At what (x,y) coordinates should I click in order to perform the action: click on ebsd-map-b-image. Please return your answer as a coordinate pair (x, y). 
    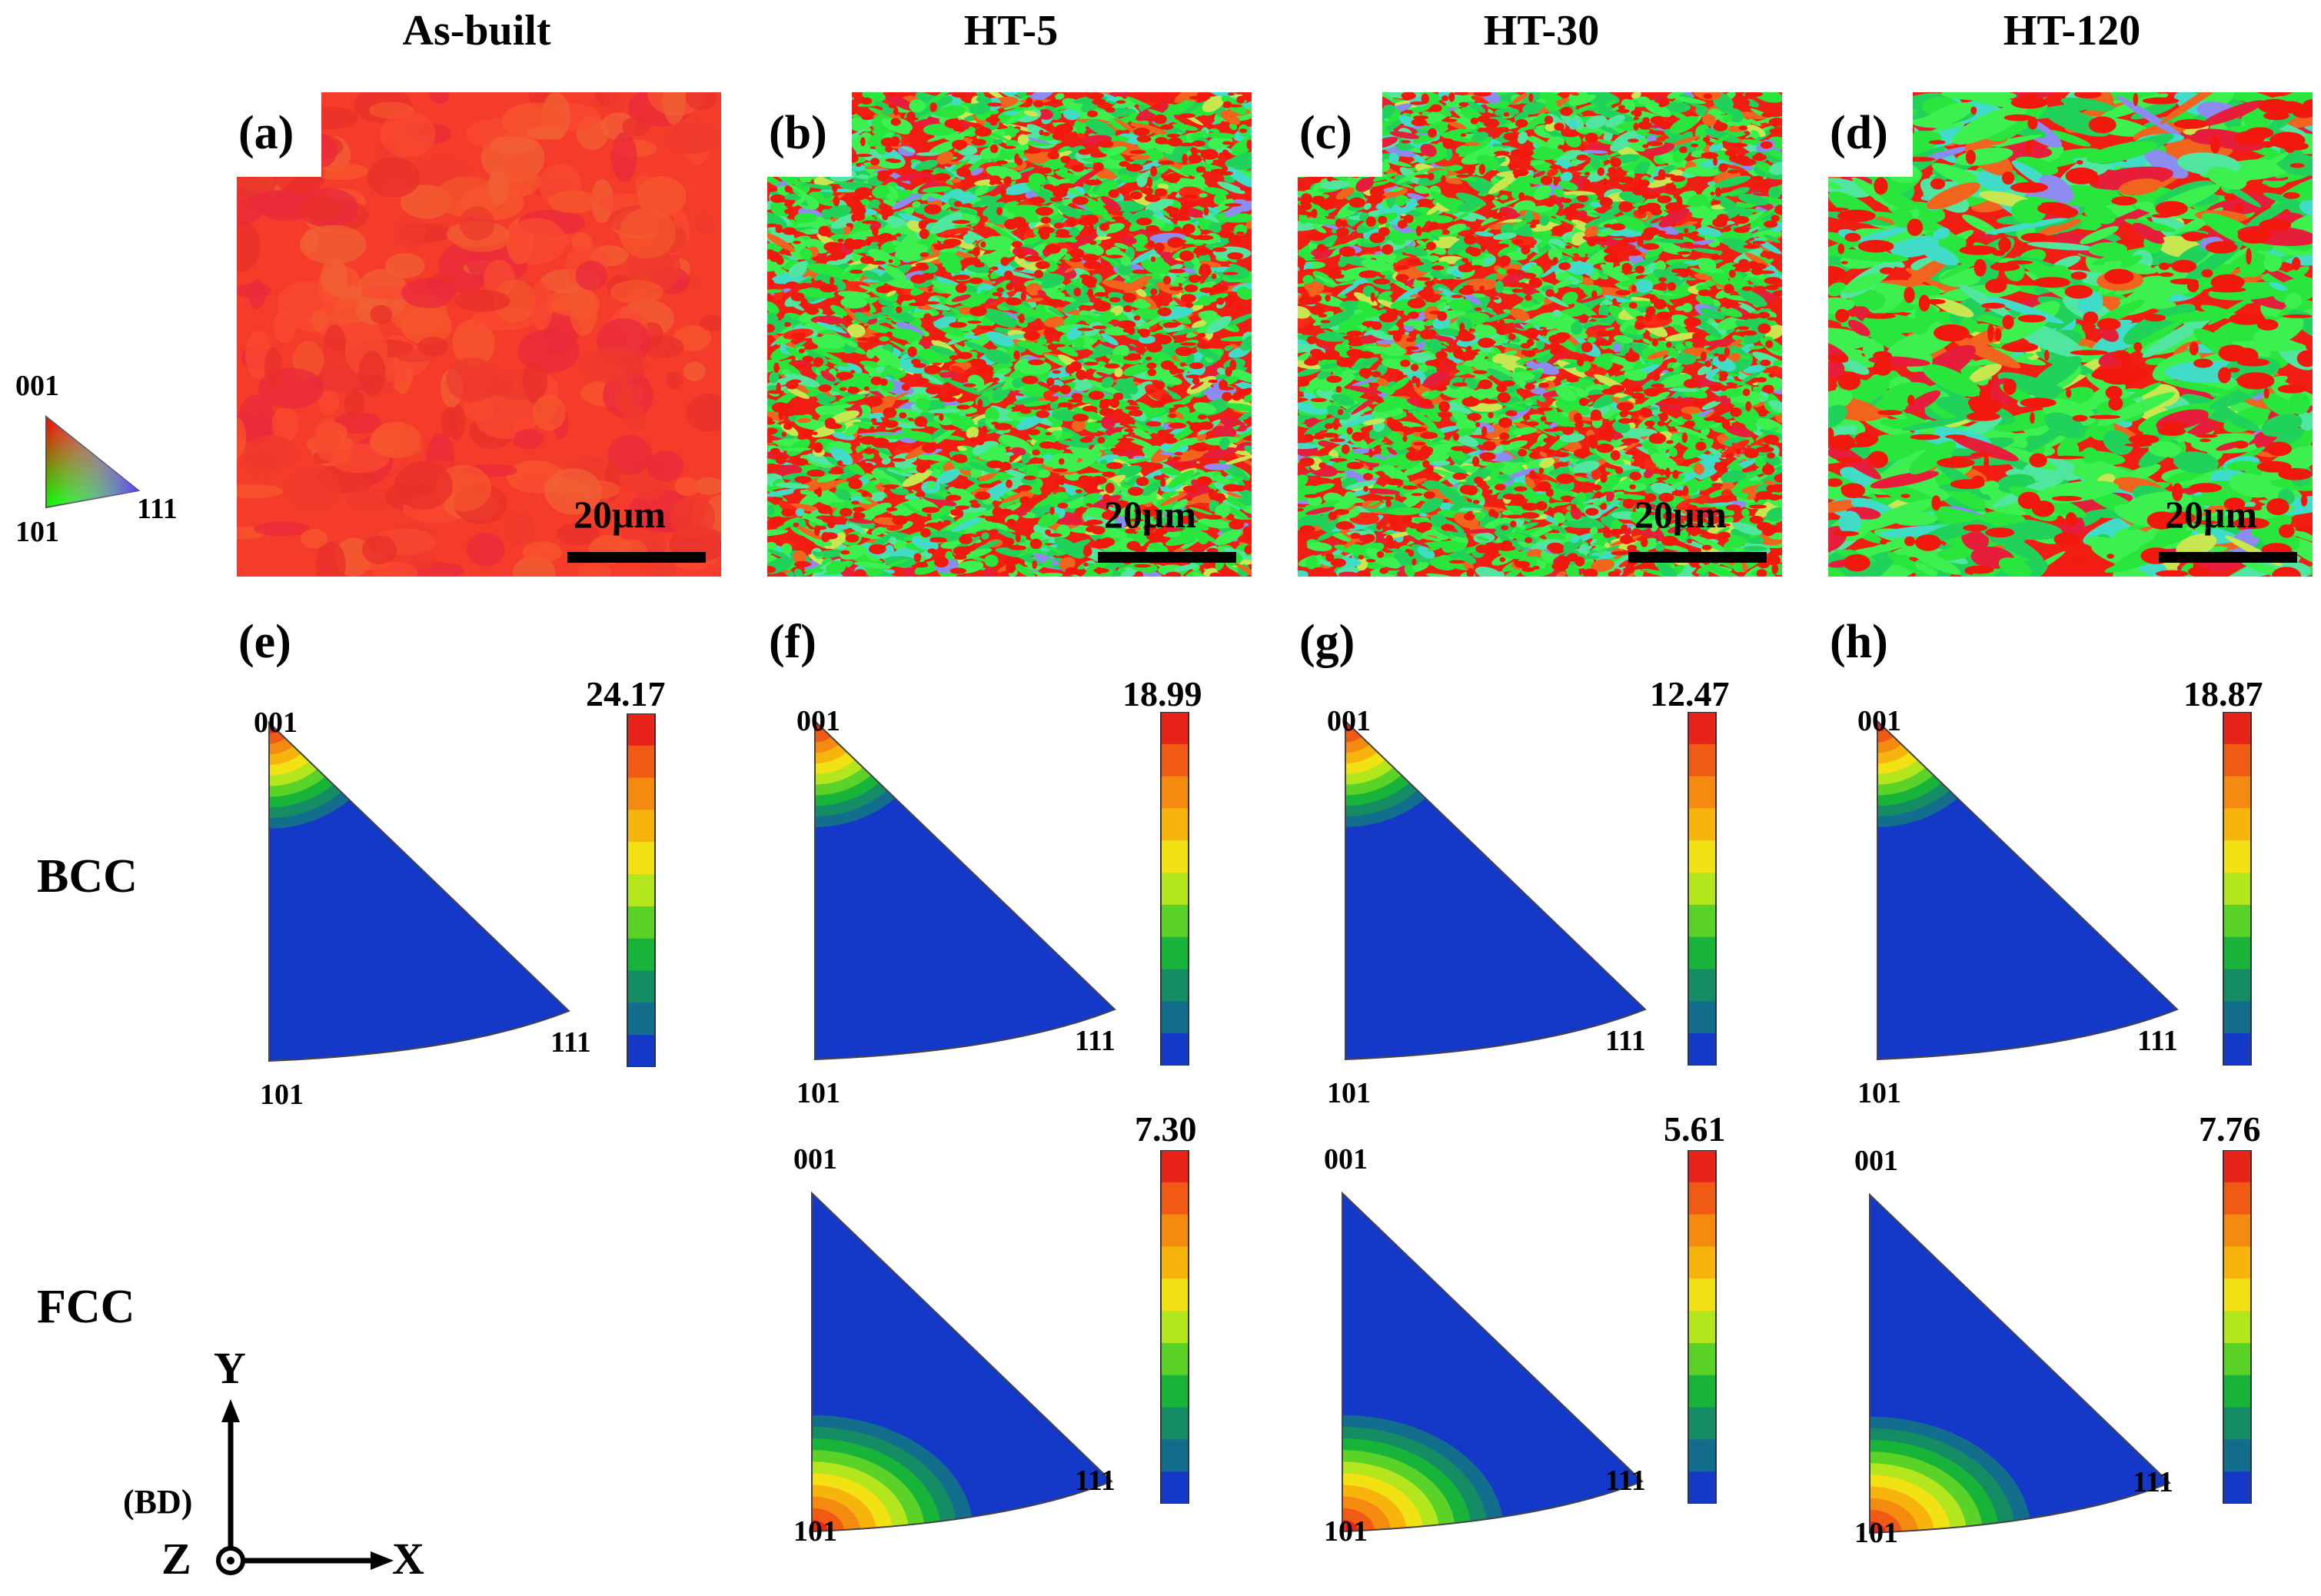
    Looking at the image, I should click on (1010, 334).